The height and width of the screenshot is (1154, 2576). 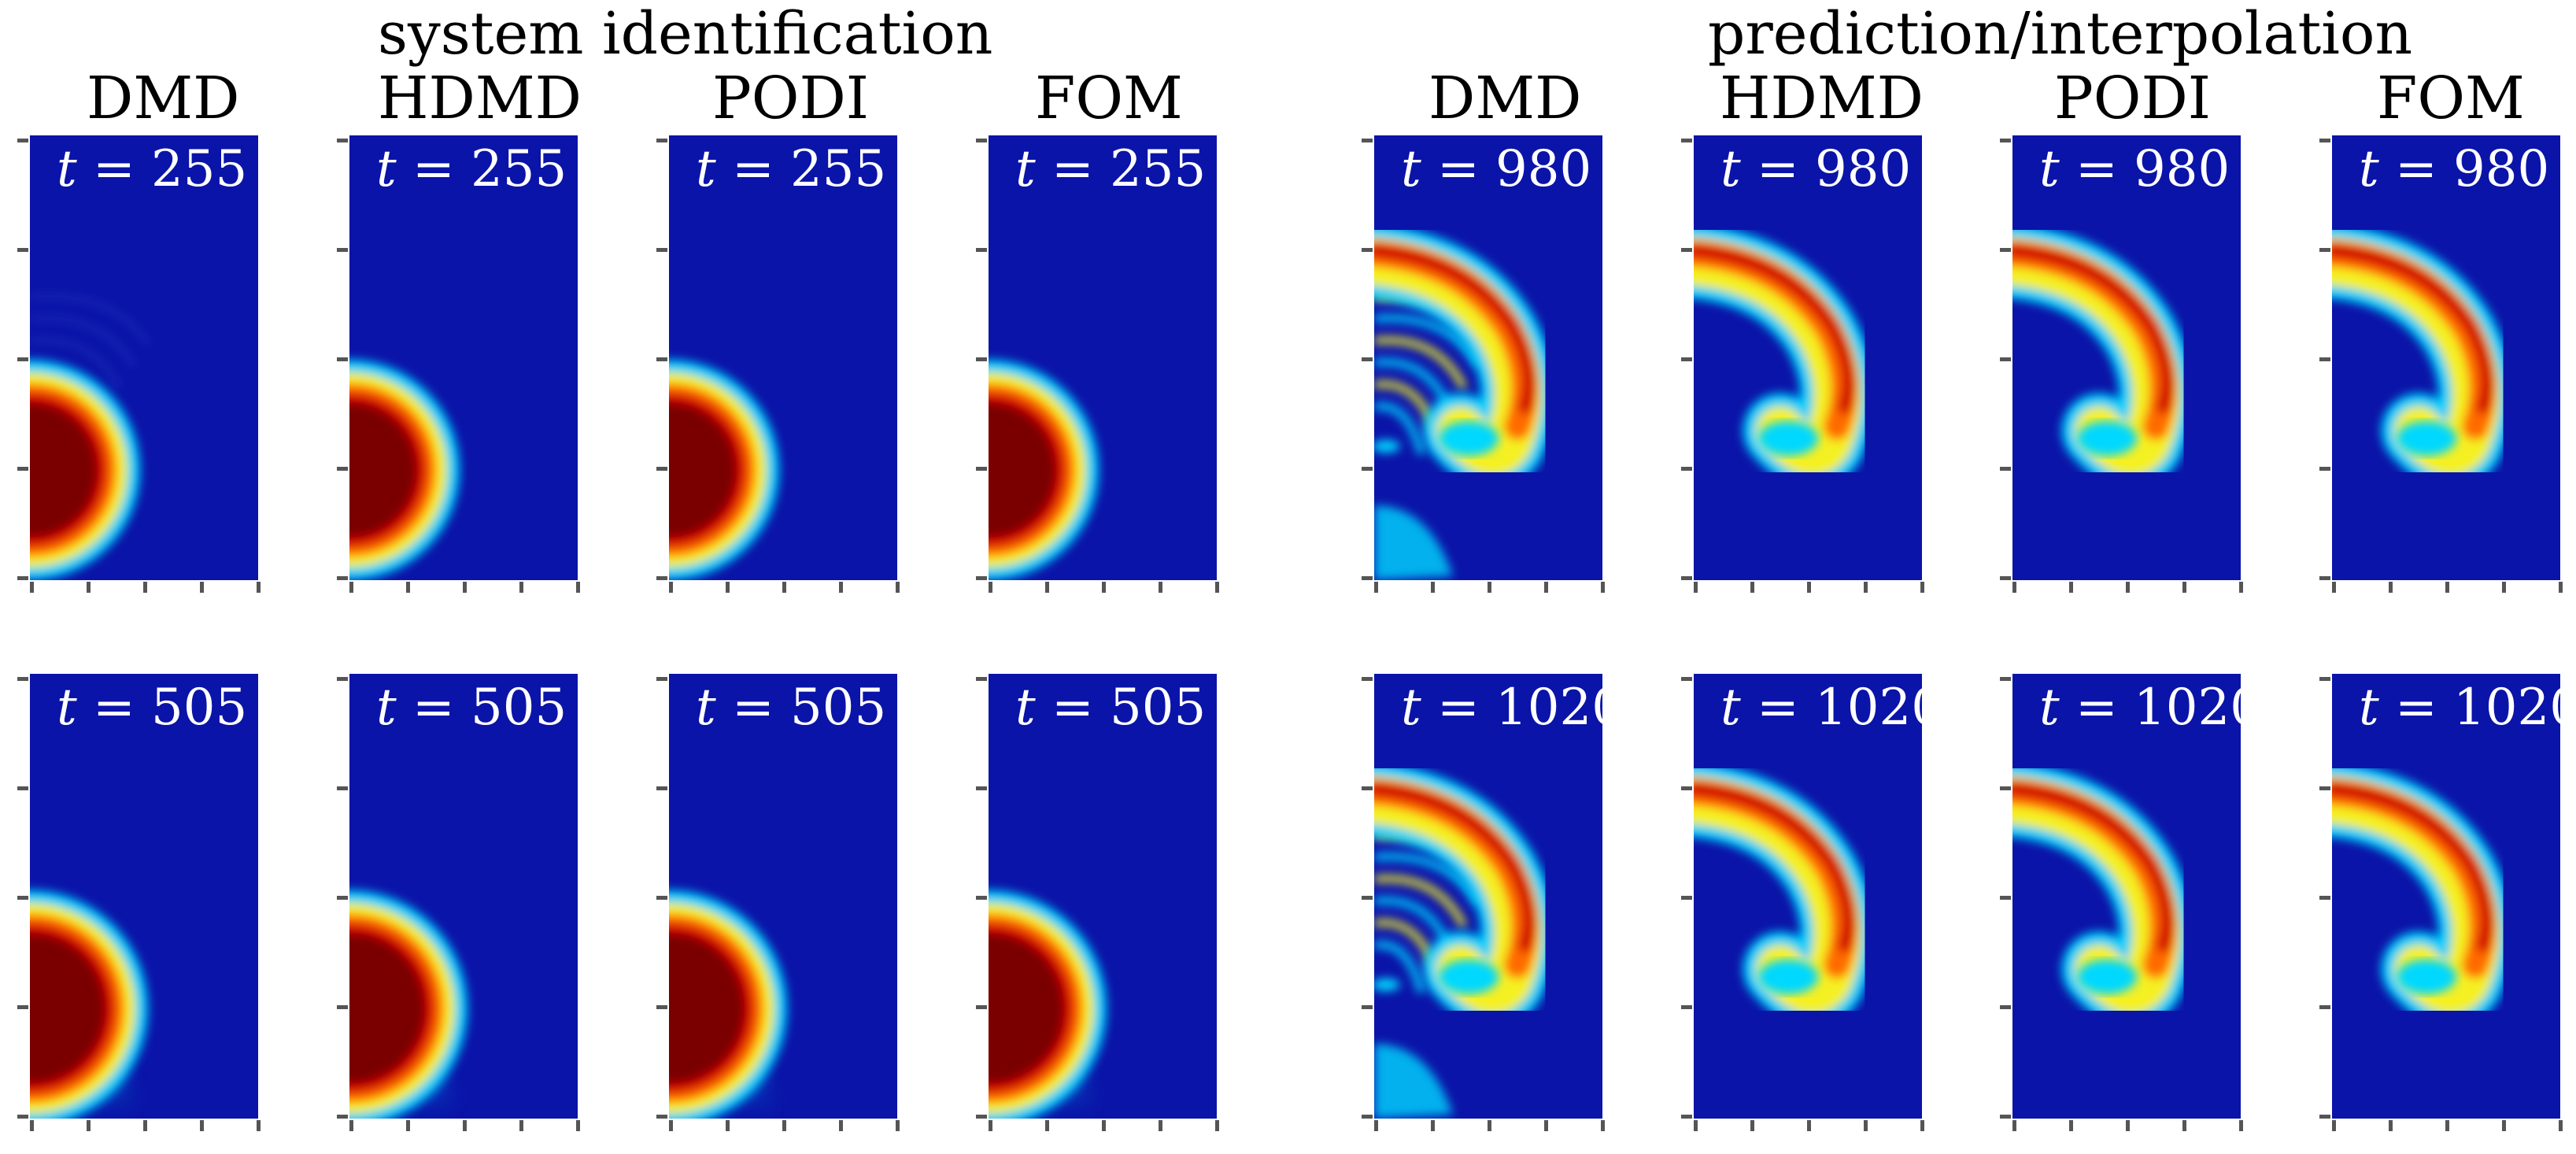 What do you see at coordinates (838, 708) in the screenshot?
I see `time-value: 505` at bounding box center [838, 708].